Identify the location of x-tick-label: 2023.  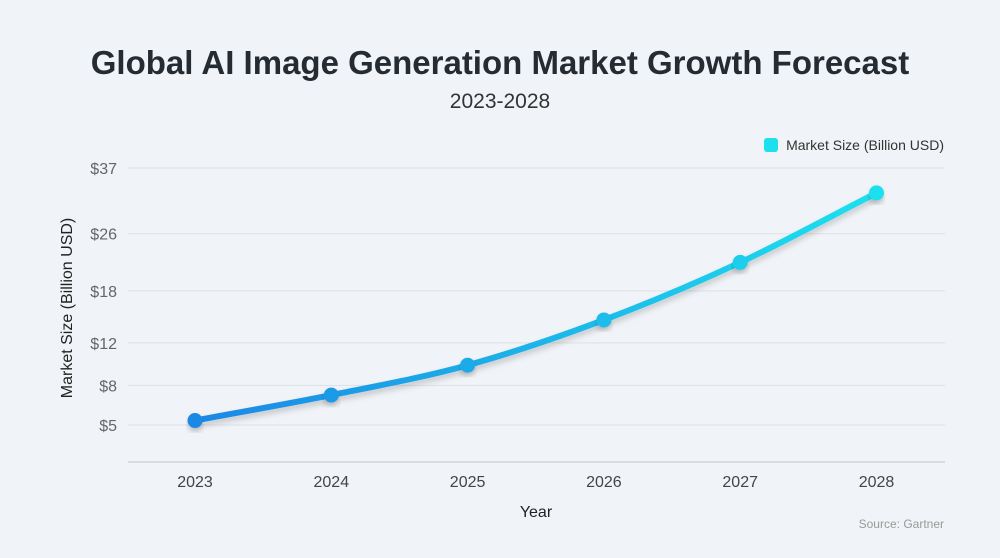
(195, 482).